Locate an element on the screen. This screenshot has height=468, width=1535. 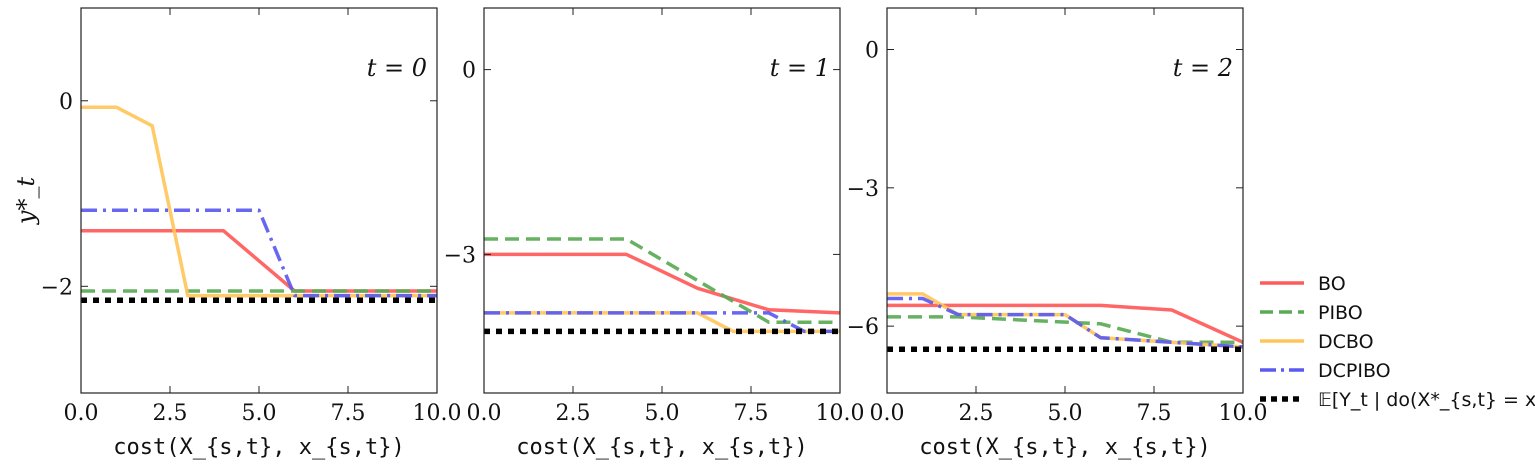
y-tick-label: −2 is located at coordinates (57, 287).